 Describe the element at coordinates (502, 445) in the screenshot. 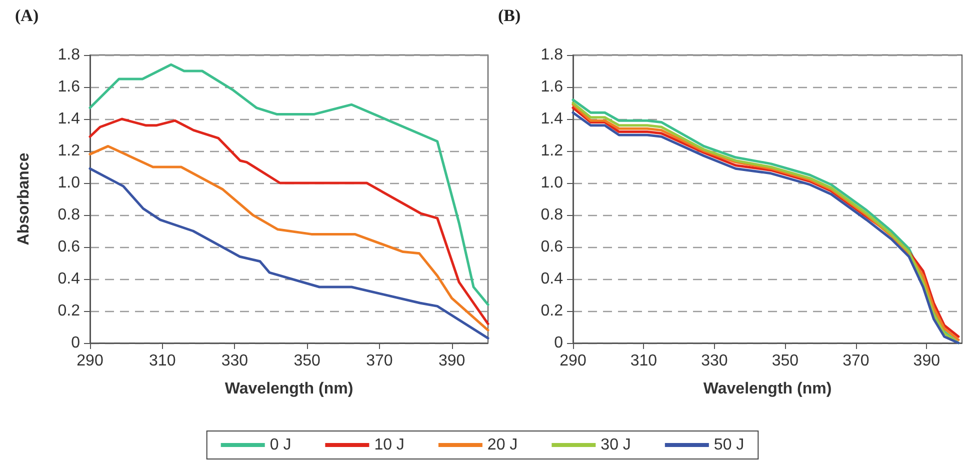

I see `legend-label: 20 J` at that location.